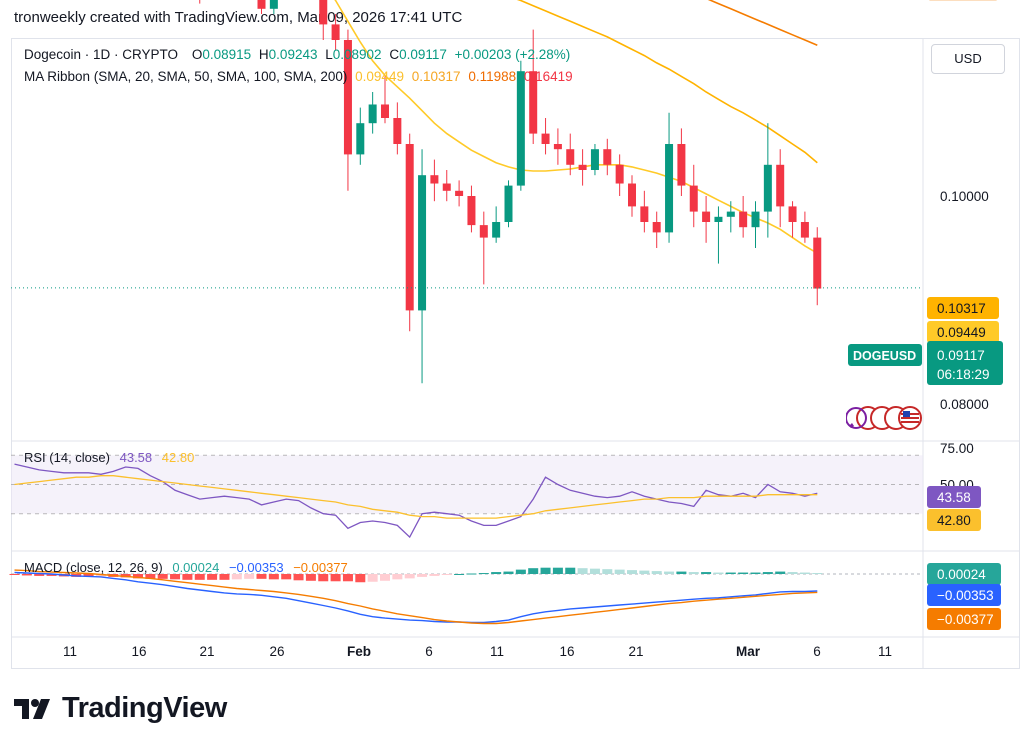 Image resolution: width=1024 pixels, height=748 pixels. What do you see at coordinates (957, 448) in the screenshot?
I see `rsi-axis-label: 75.00` at bounding box center [957, 448].